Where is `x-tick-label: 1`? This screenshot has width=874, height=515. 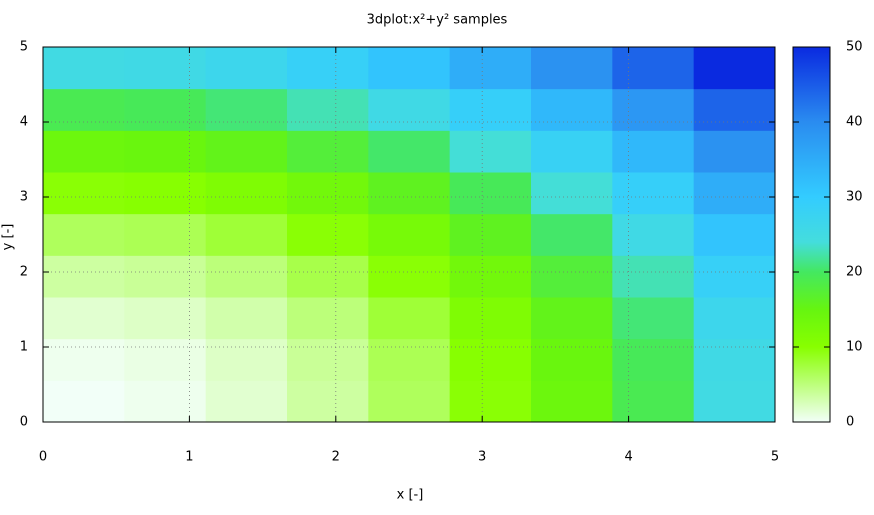 x-tick-label: 1 is located at coordinates (189, 457).